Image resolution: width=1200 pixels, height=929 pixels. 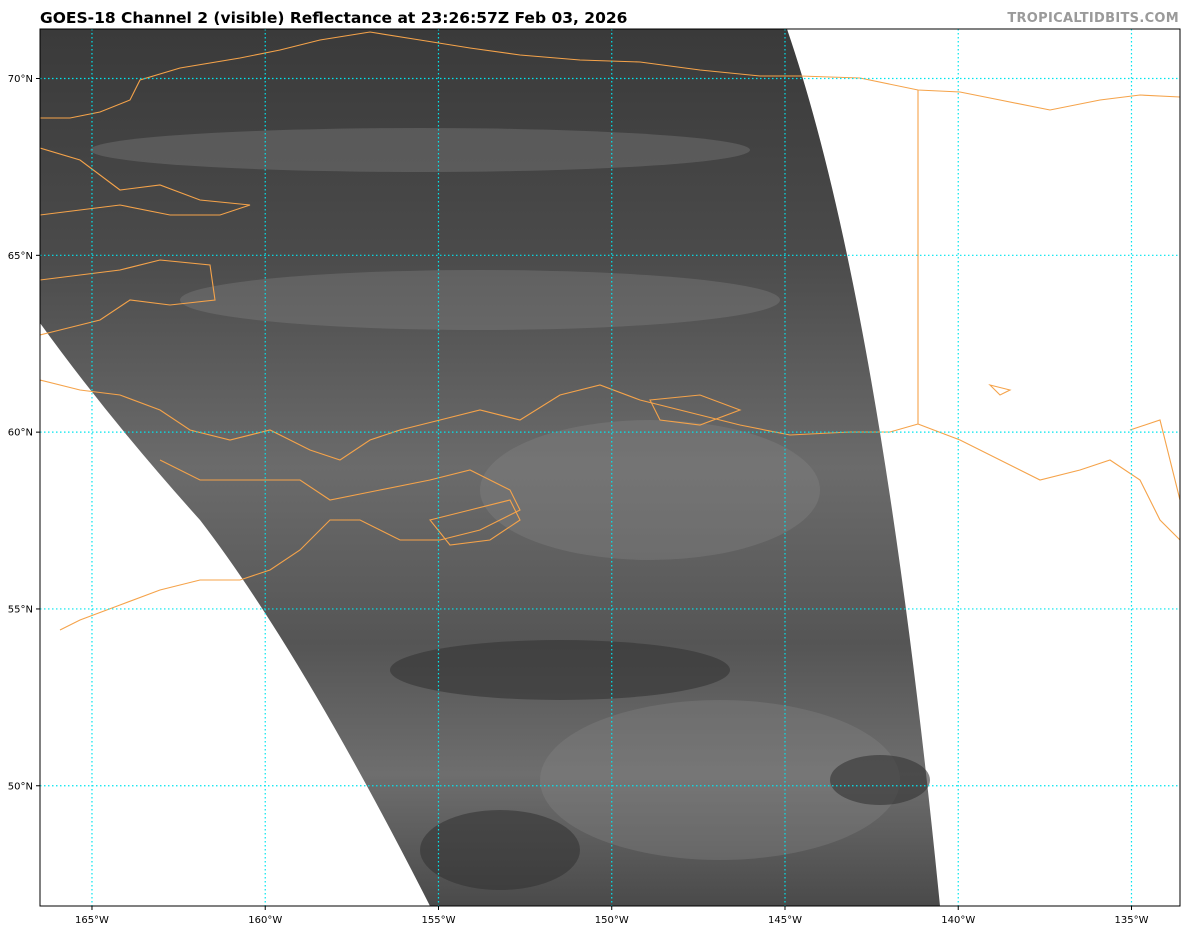 I want to click on credit-watermark: TROPICALTIDBITS.COM, so click(x=1093, y=18).